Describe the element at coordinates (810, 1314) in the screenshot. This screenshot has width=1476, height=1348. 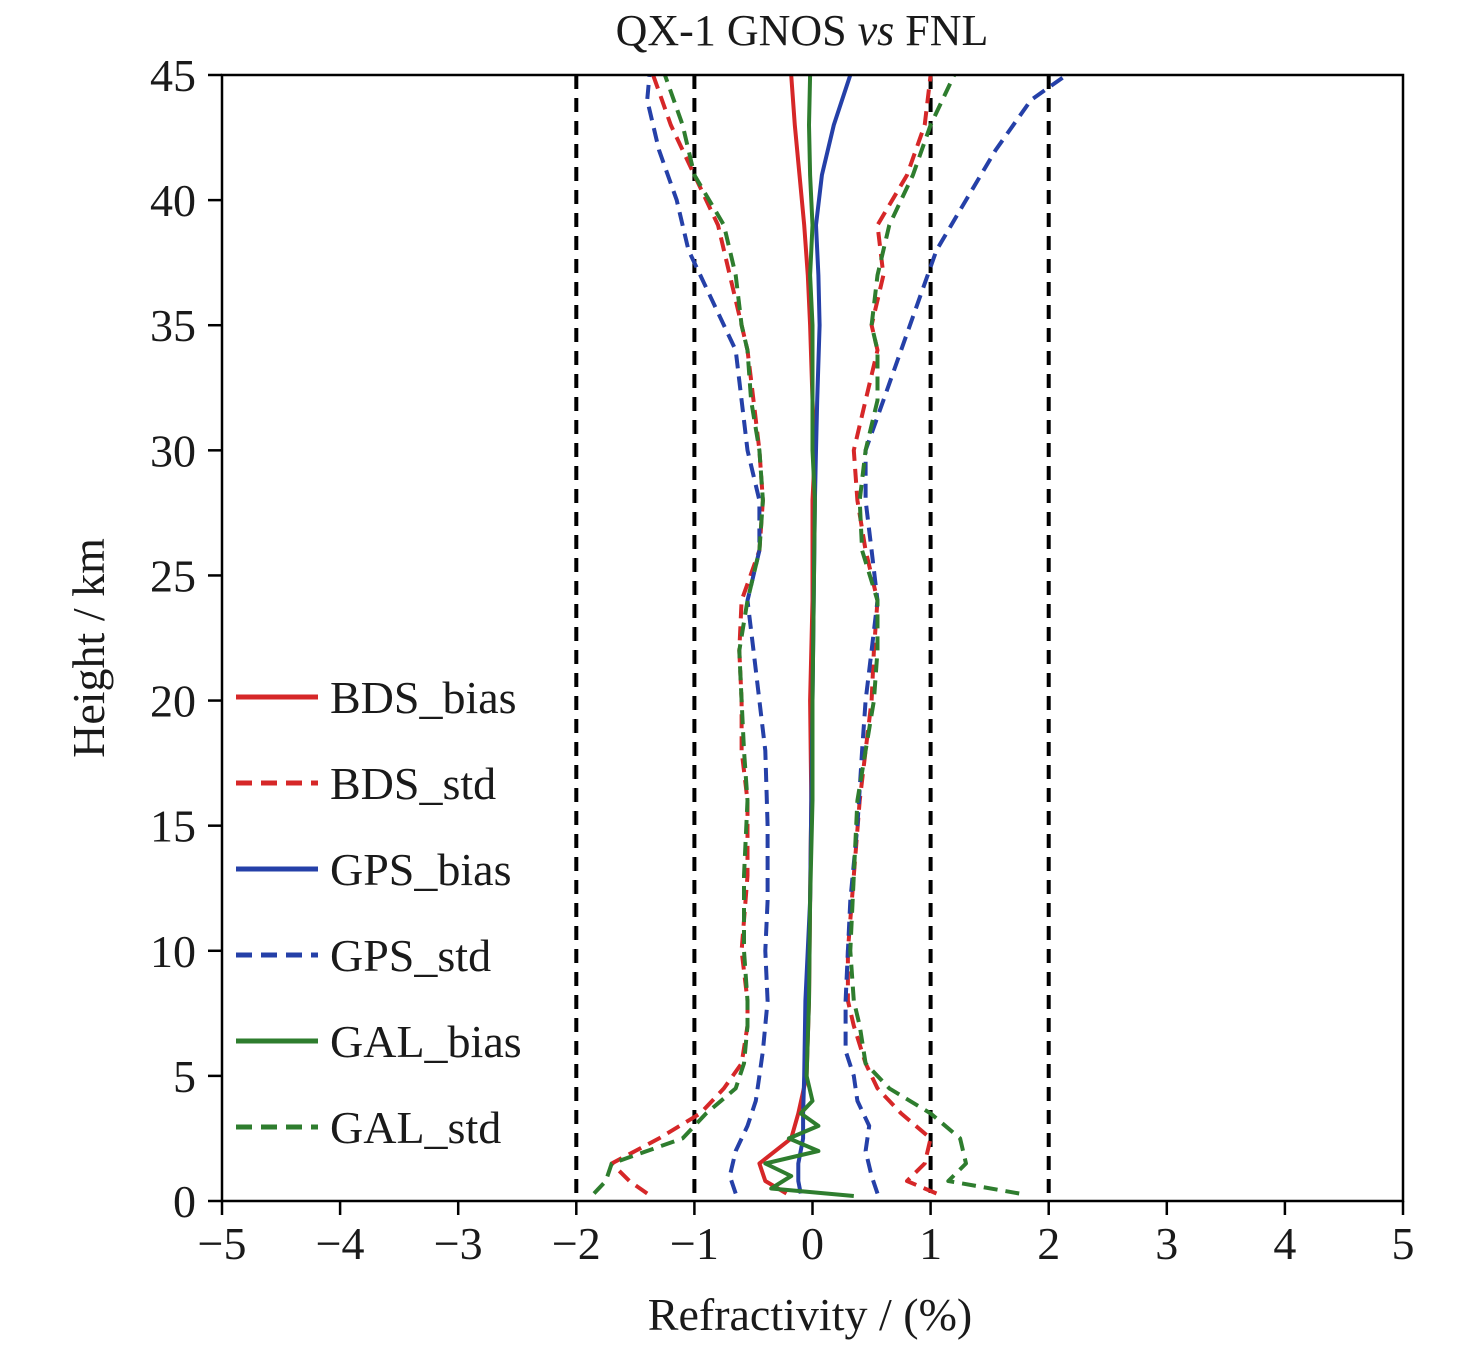
I see `x-axis-label: Refractivity / (%)` at that location.